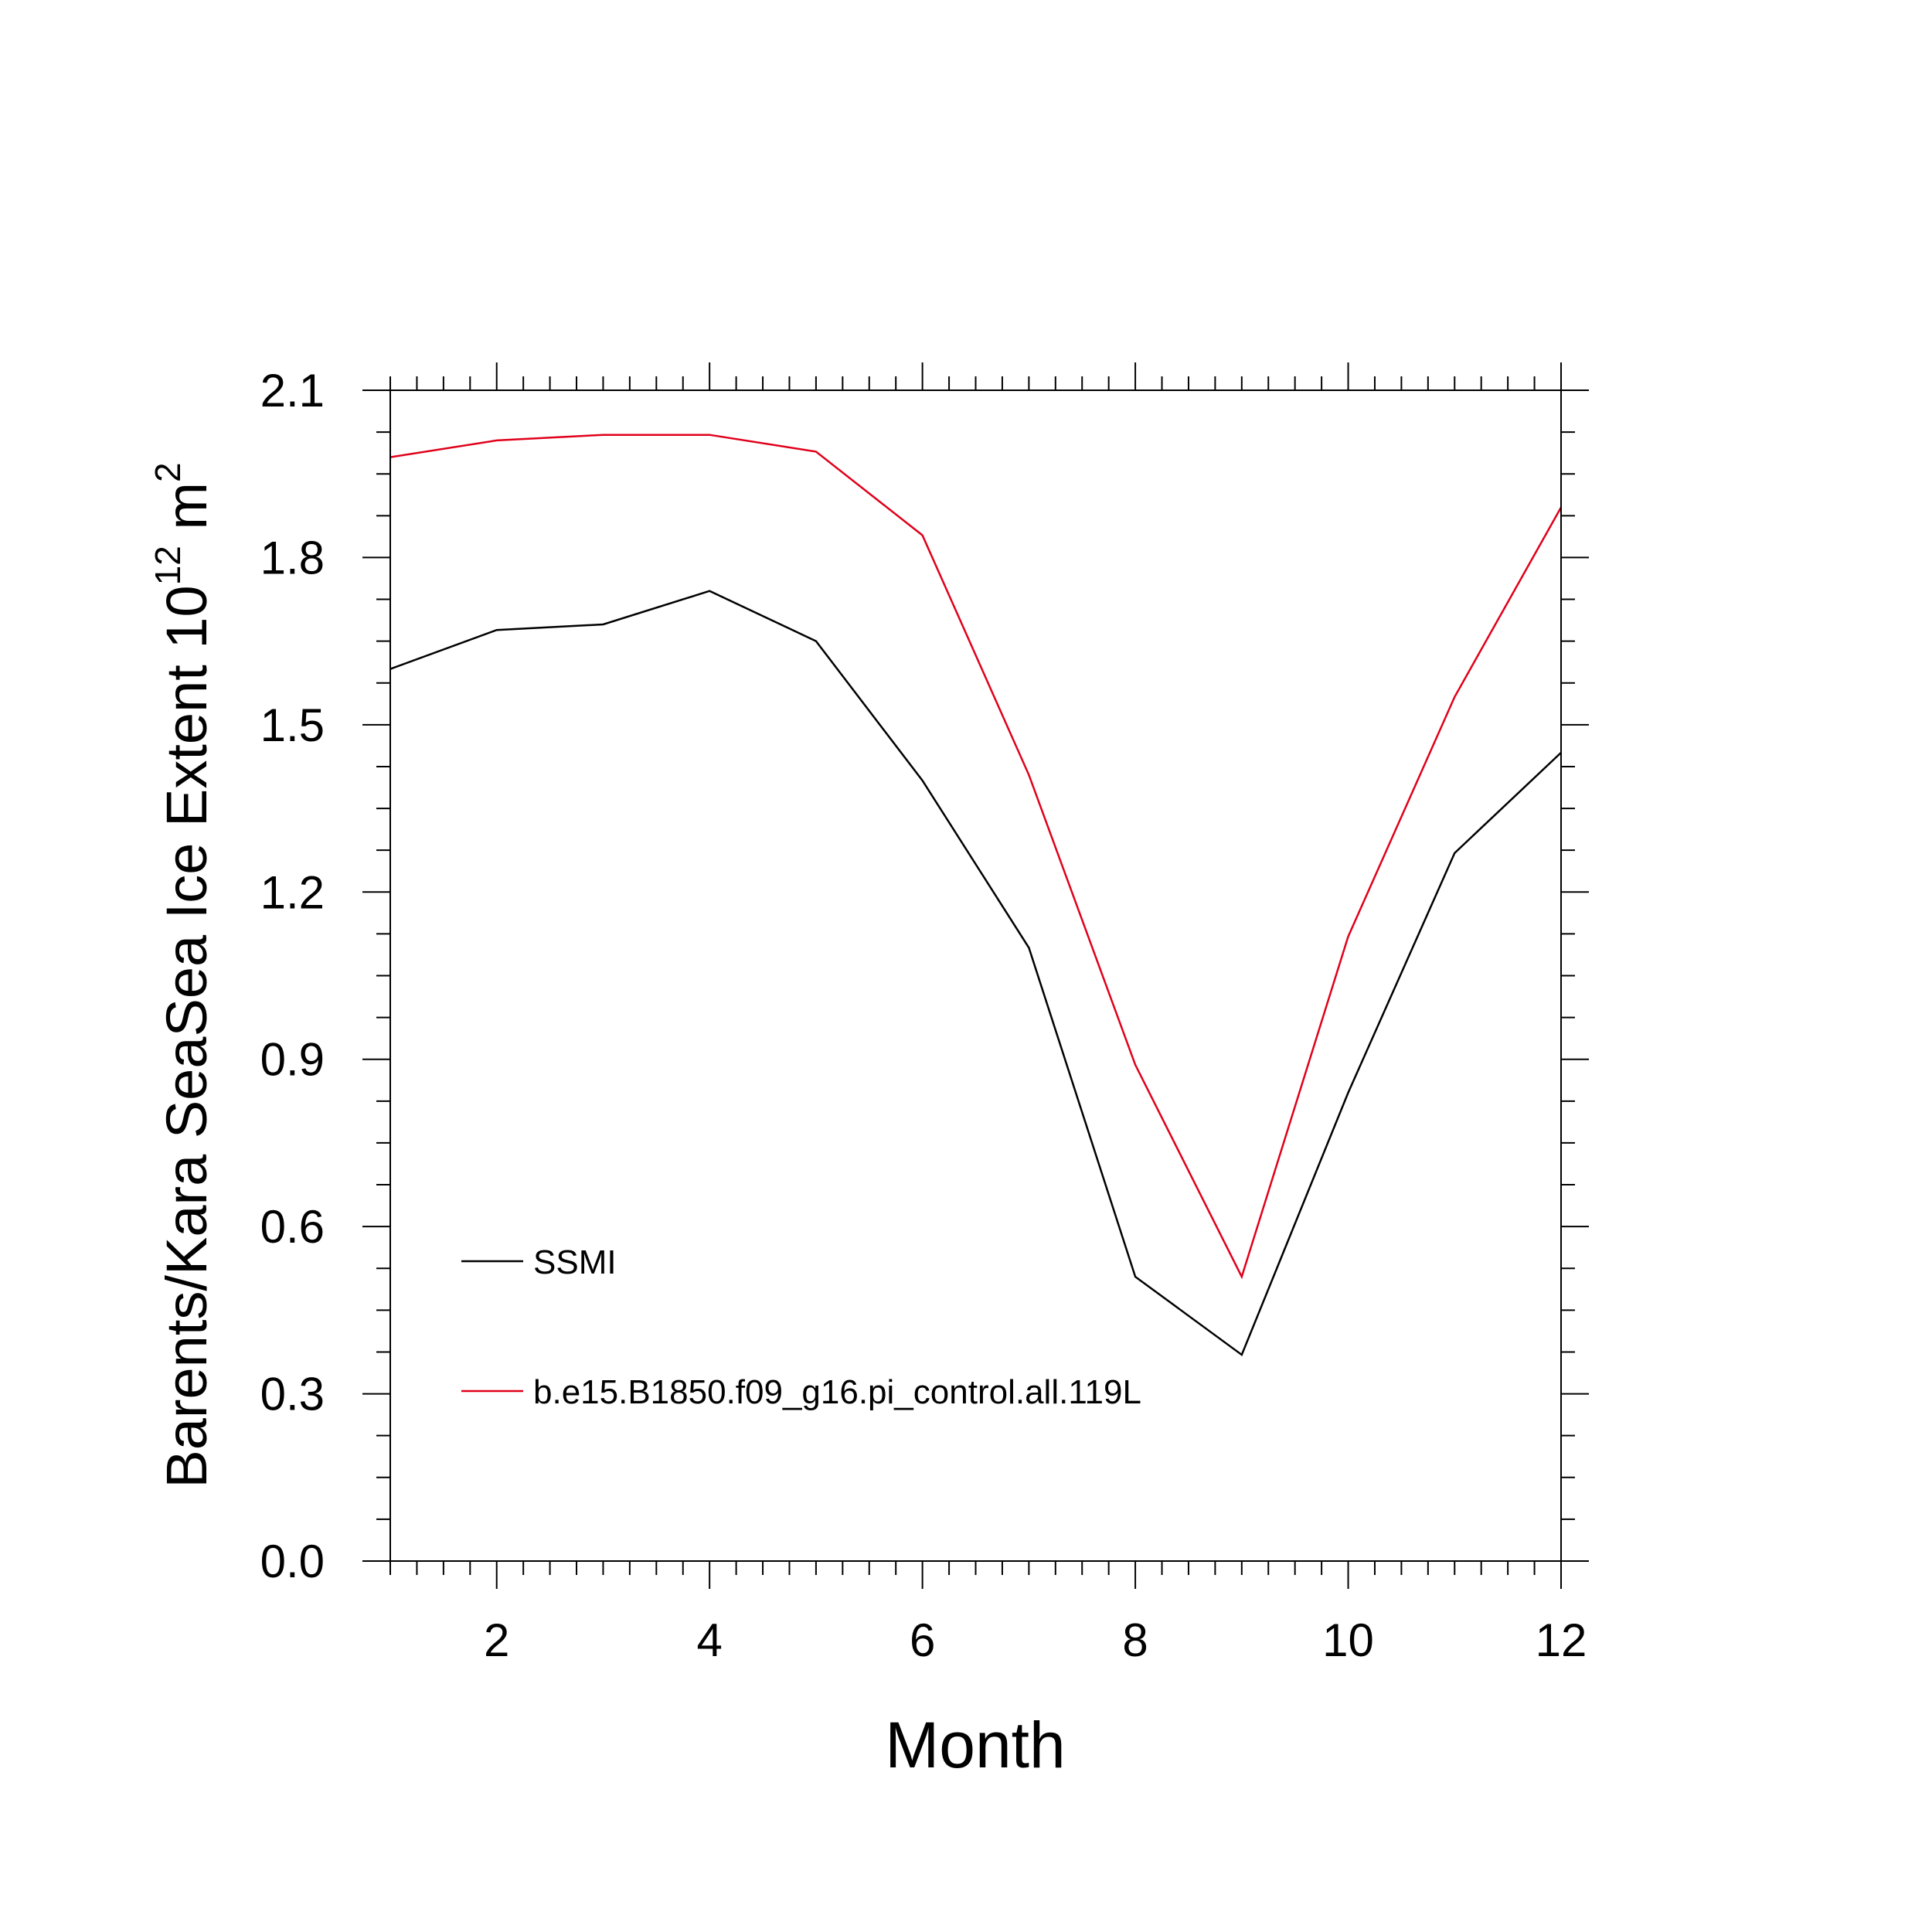 Image resolution: width=1932 pixels, height=1932 pixels. Describe the element at coordinates (292, 1227) in the screenshot. I see `y-tick-label: 0.6` at that location.